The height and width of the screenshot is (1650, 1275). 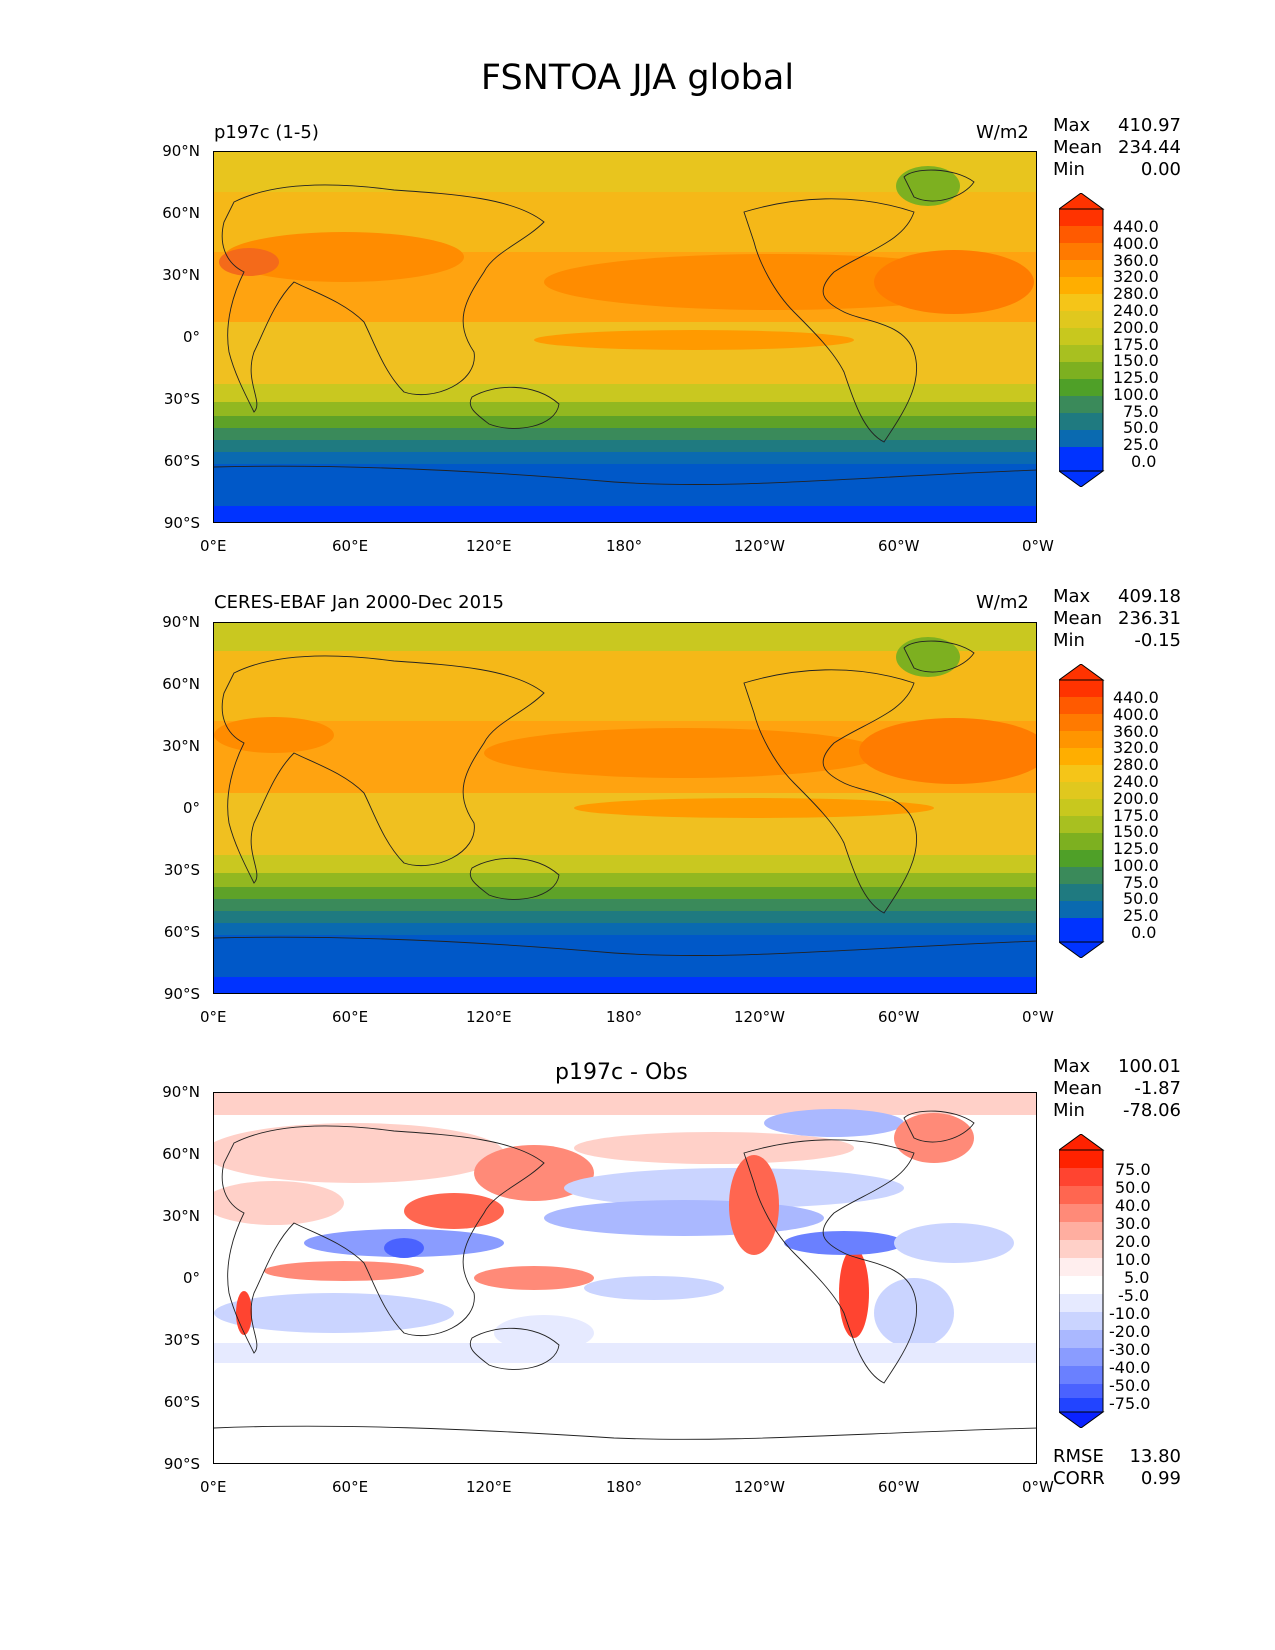 I want to click on figure-title: FSNTOA JJA global, so click(x=637, y=78).